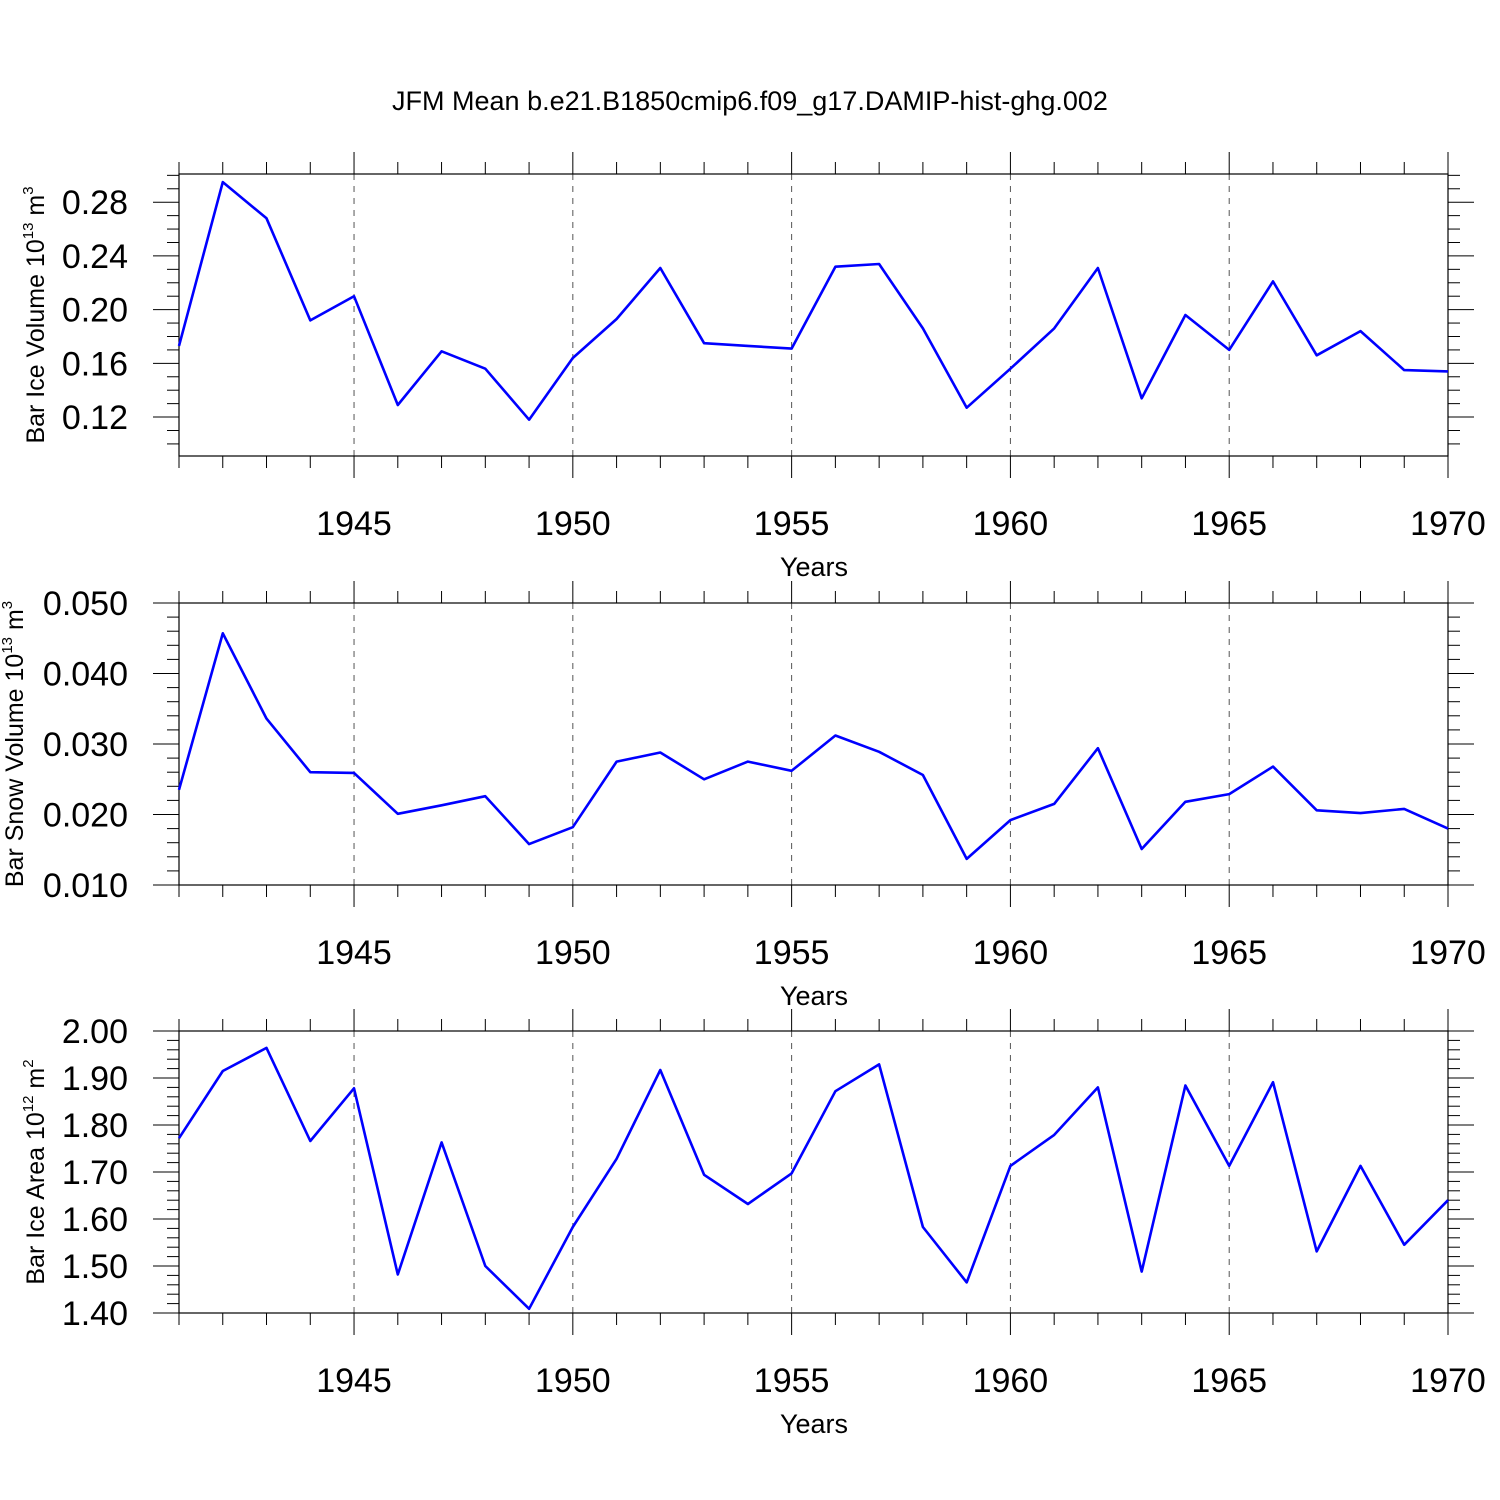 The image size is (1500, 1500). Describe the element at coordinates (28, 1104) in the screenshot. I see `y-axis-label-superscript: 12` at that location.